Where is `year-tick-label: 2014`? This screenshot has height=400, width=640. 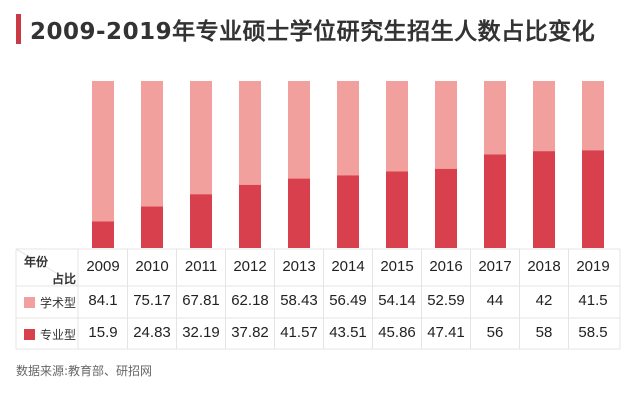 year-tick-label: 2014 is located at coordinates (348, 266).